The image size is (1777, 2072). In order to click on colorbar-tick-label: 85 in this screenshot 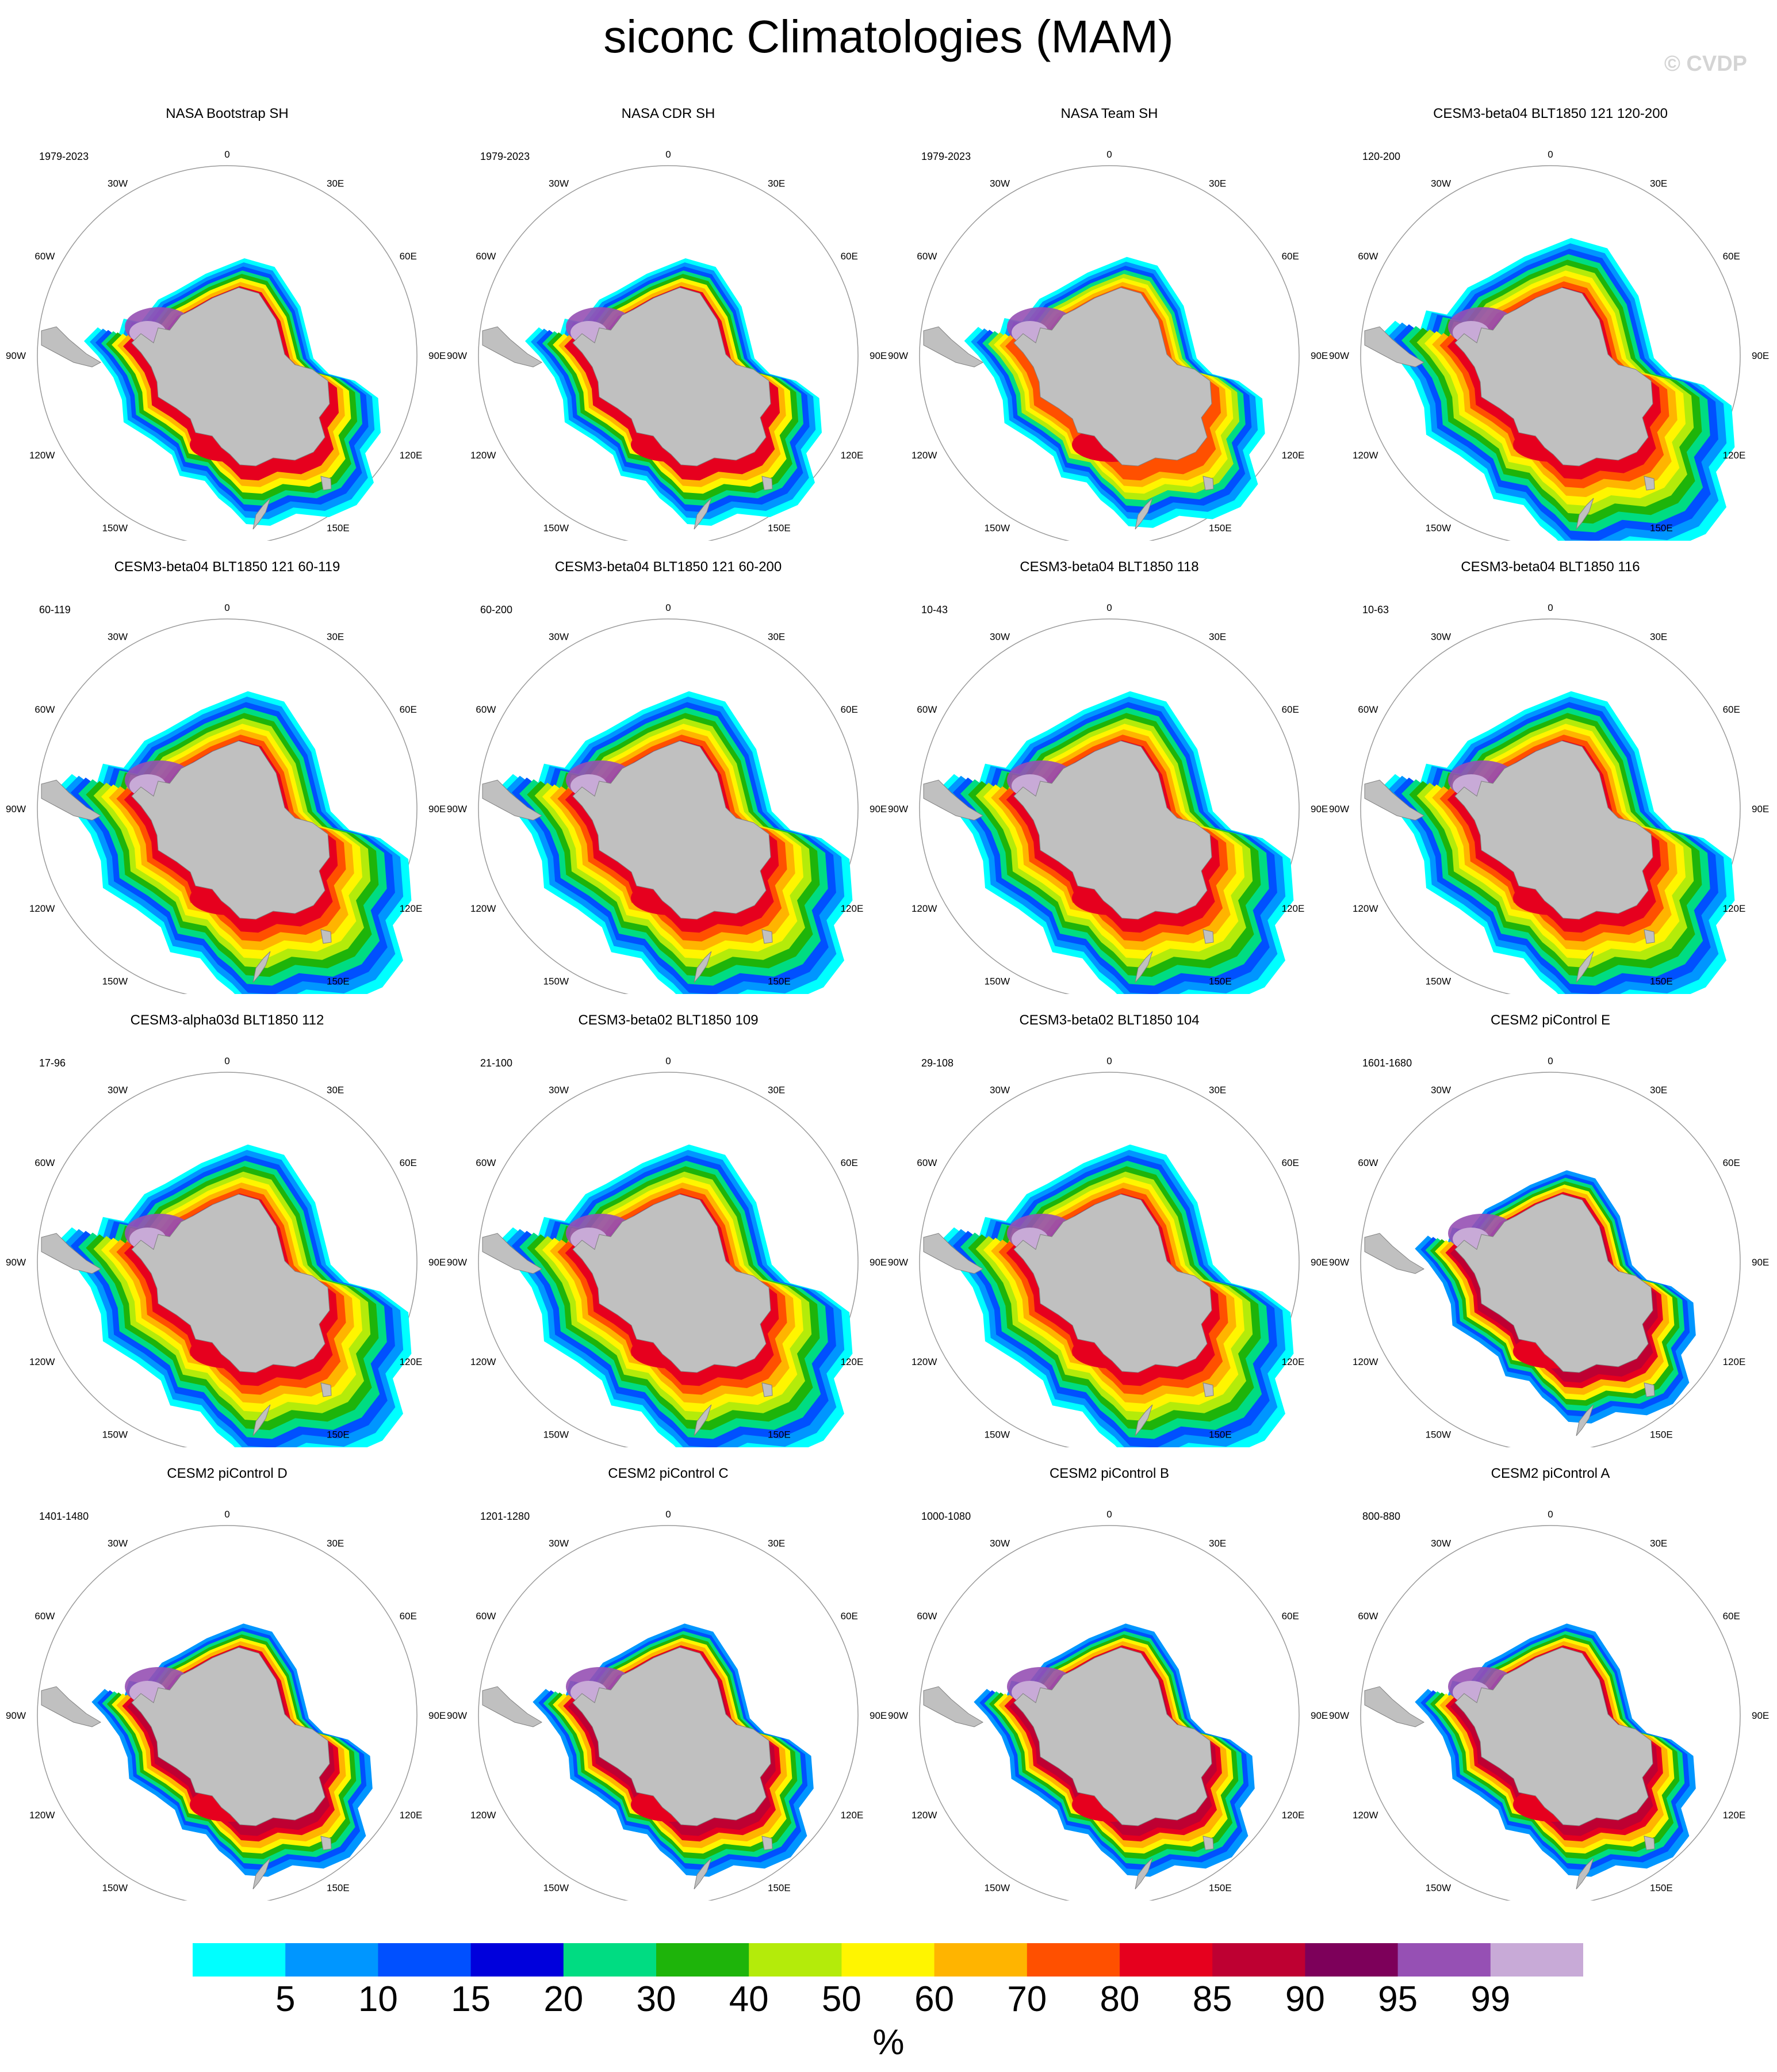, I will do `click(1212, 1999)`.